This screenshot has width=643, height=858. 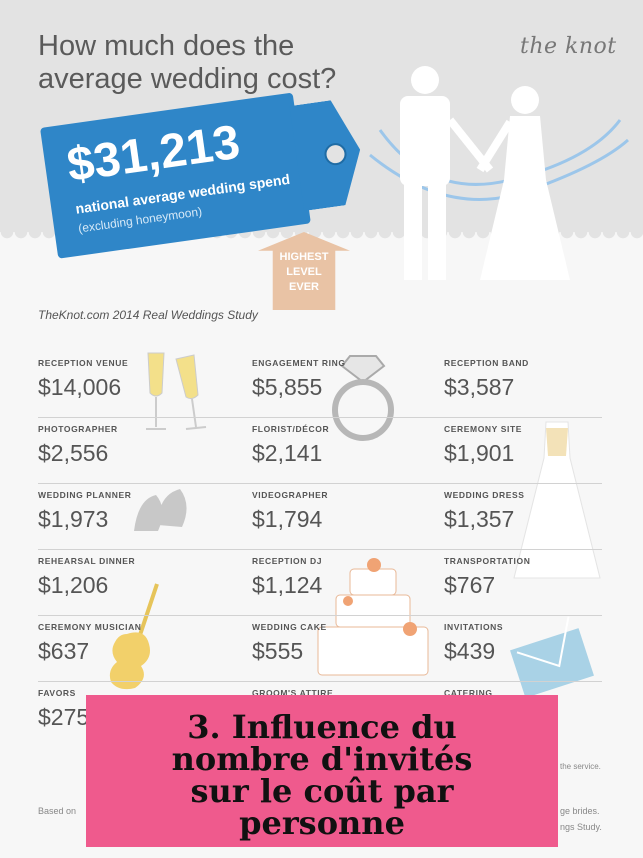 What do you see at coordinates (474, 643) in the screenshot?
I see `cost-item: INVITATIONS $439` at bounding box center [474, 643].